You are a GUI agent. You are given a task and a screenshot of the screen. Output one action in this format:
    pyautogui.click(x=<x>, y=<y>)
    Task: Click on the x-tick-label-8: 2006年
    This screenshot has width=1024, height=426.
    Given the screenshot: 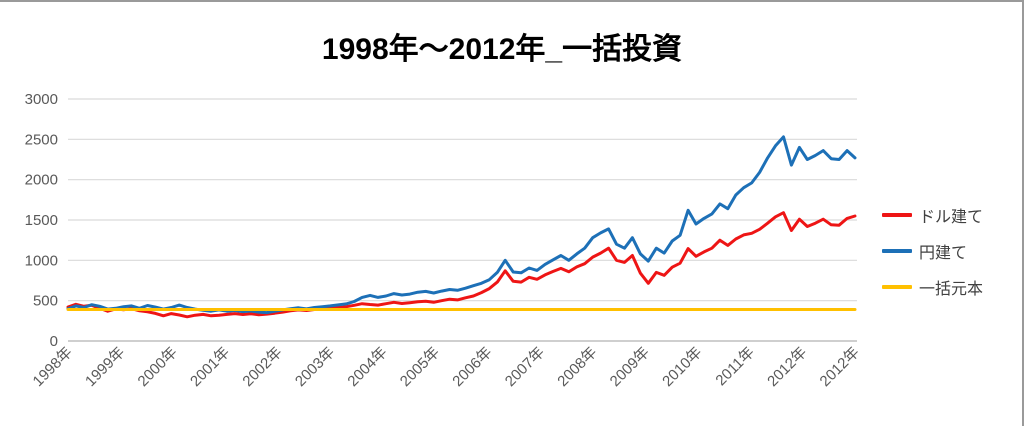 What is the action you would take?
    pyautogui.click(x=472, y=367)
    